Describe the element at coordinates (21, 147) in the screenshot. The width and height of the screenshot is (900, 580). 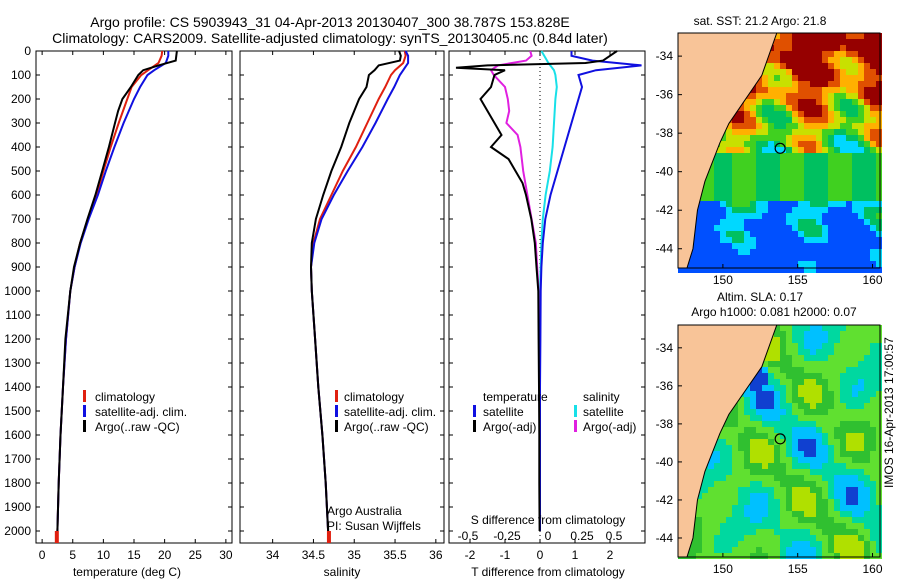
I see `depth-tick-label: 400` at that location.